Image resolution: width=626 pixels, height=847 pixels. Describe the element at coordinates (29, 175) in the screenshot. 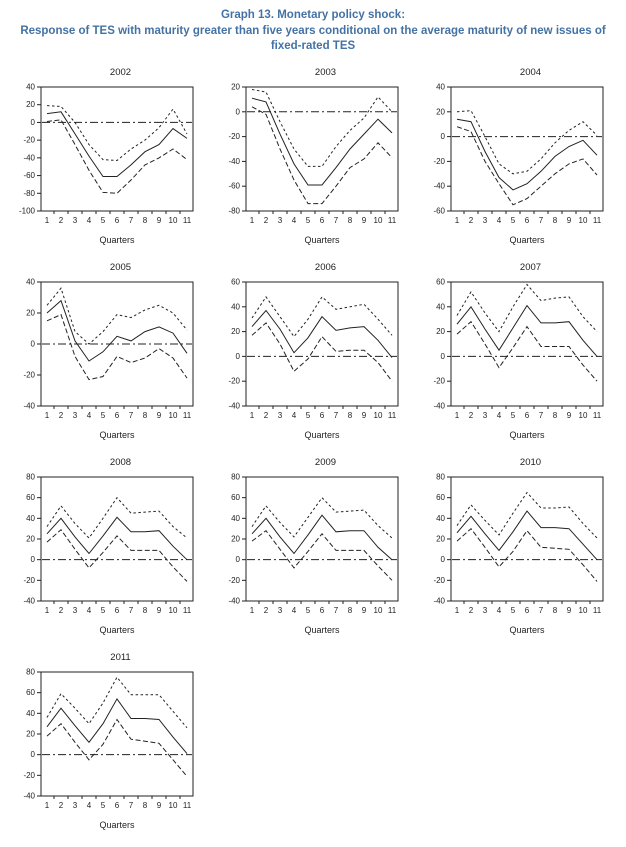

I see `y-tick-label: -60` at that location.